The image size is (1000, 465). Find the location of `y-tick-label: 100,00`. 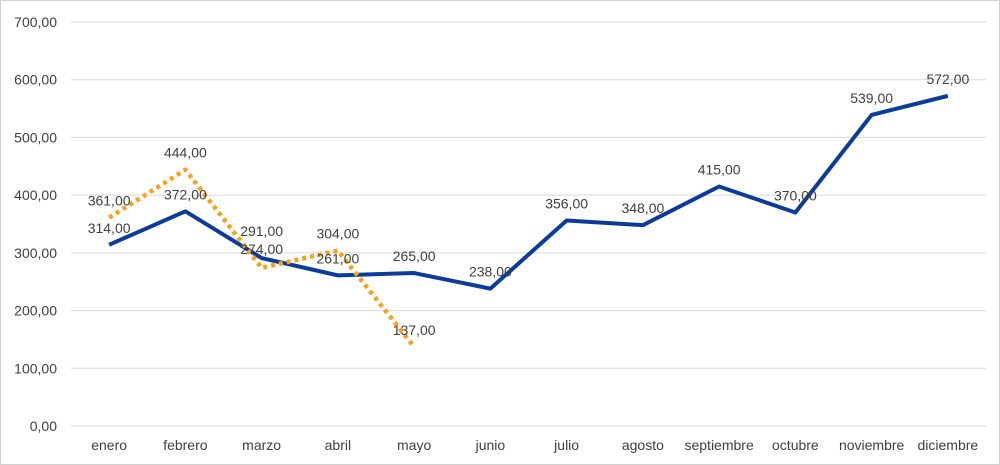

y-tick-label: 100,00 is located at coordinates (35, 368).